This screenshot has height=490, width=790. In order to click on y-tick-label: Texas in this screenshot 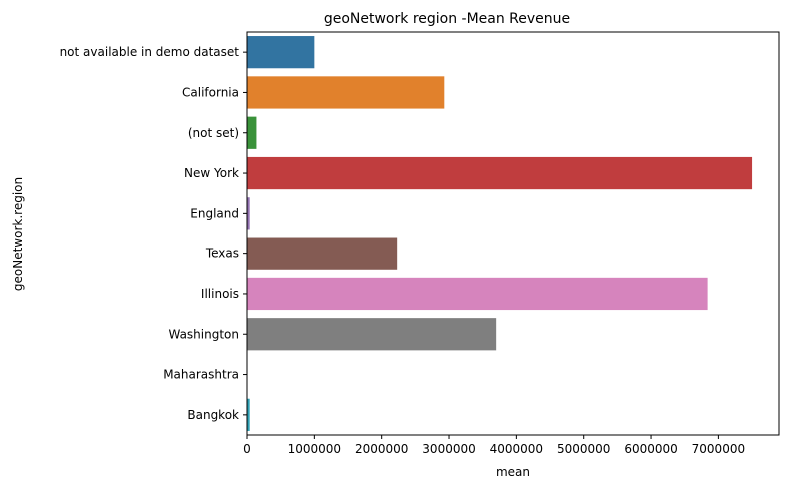, I will do `click(222, 254)`.